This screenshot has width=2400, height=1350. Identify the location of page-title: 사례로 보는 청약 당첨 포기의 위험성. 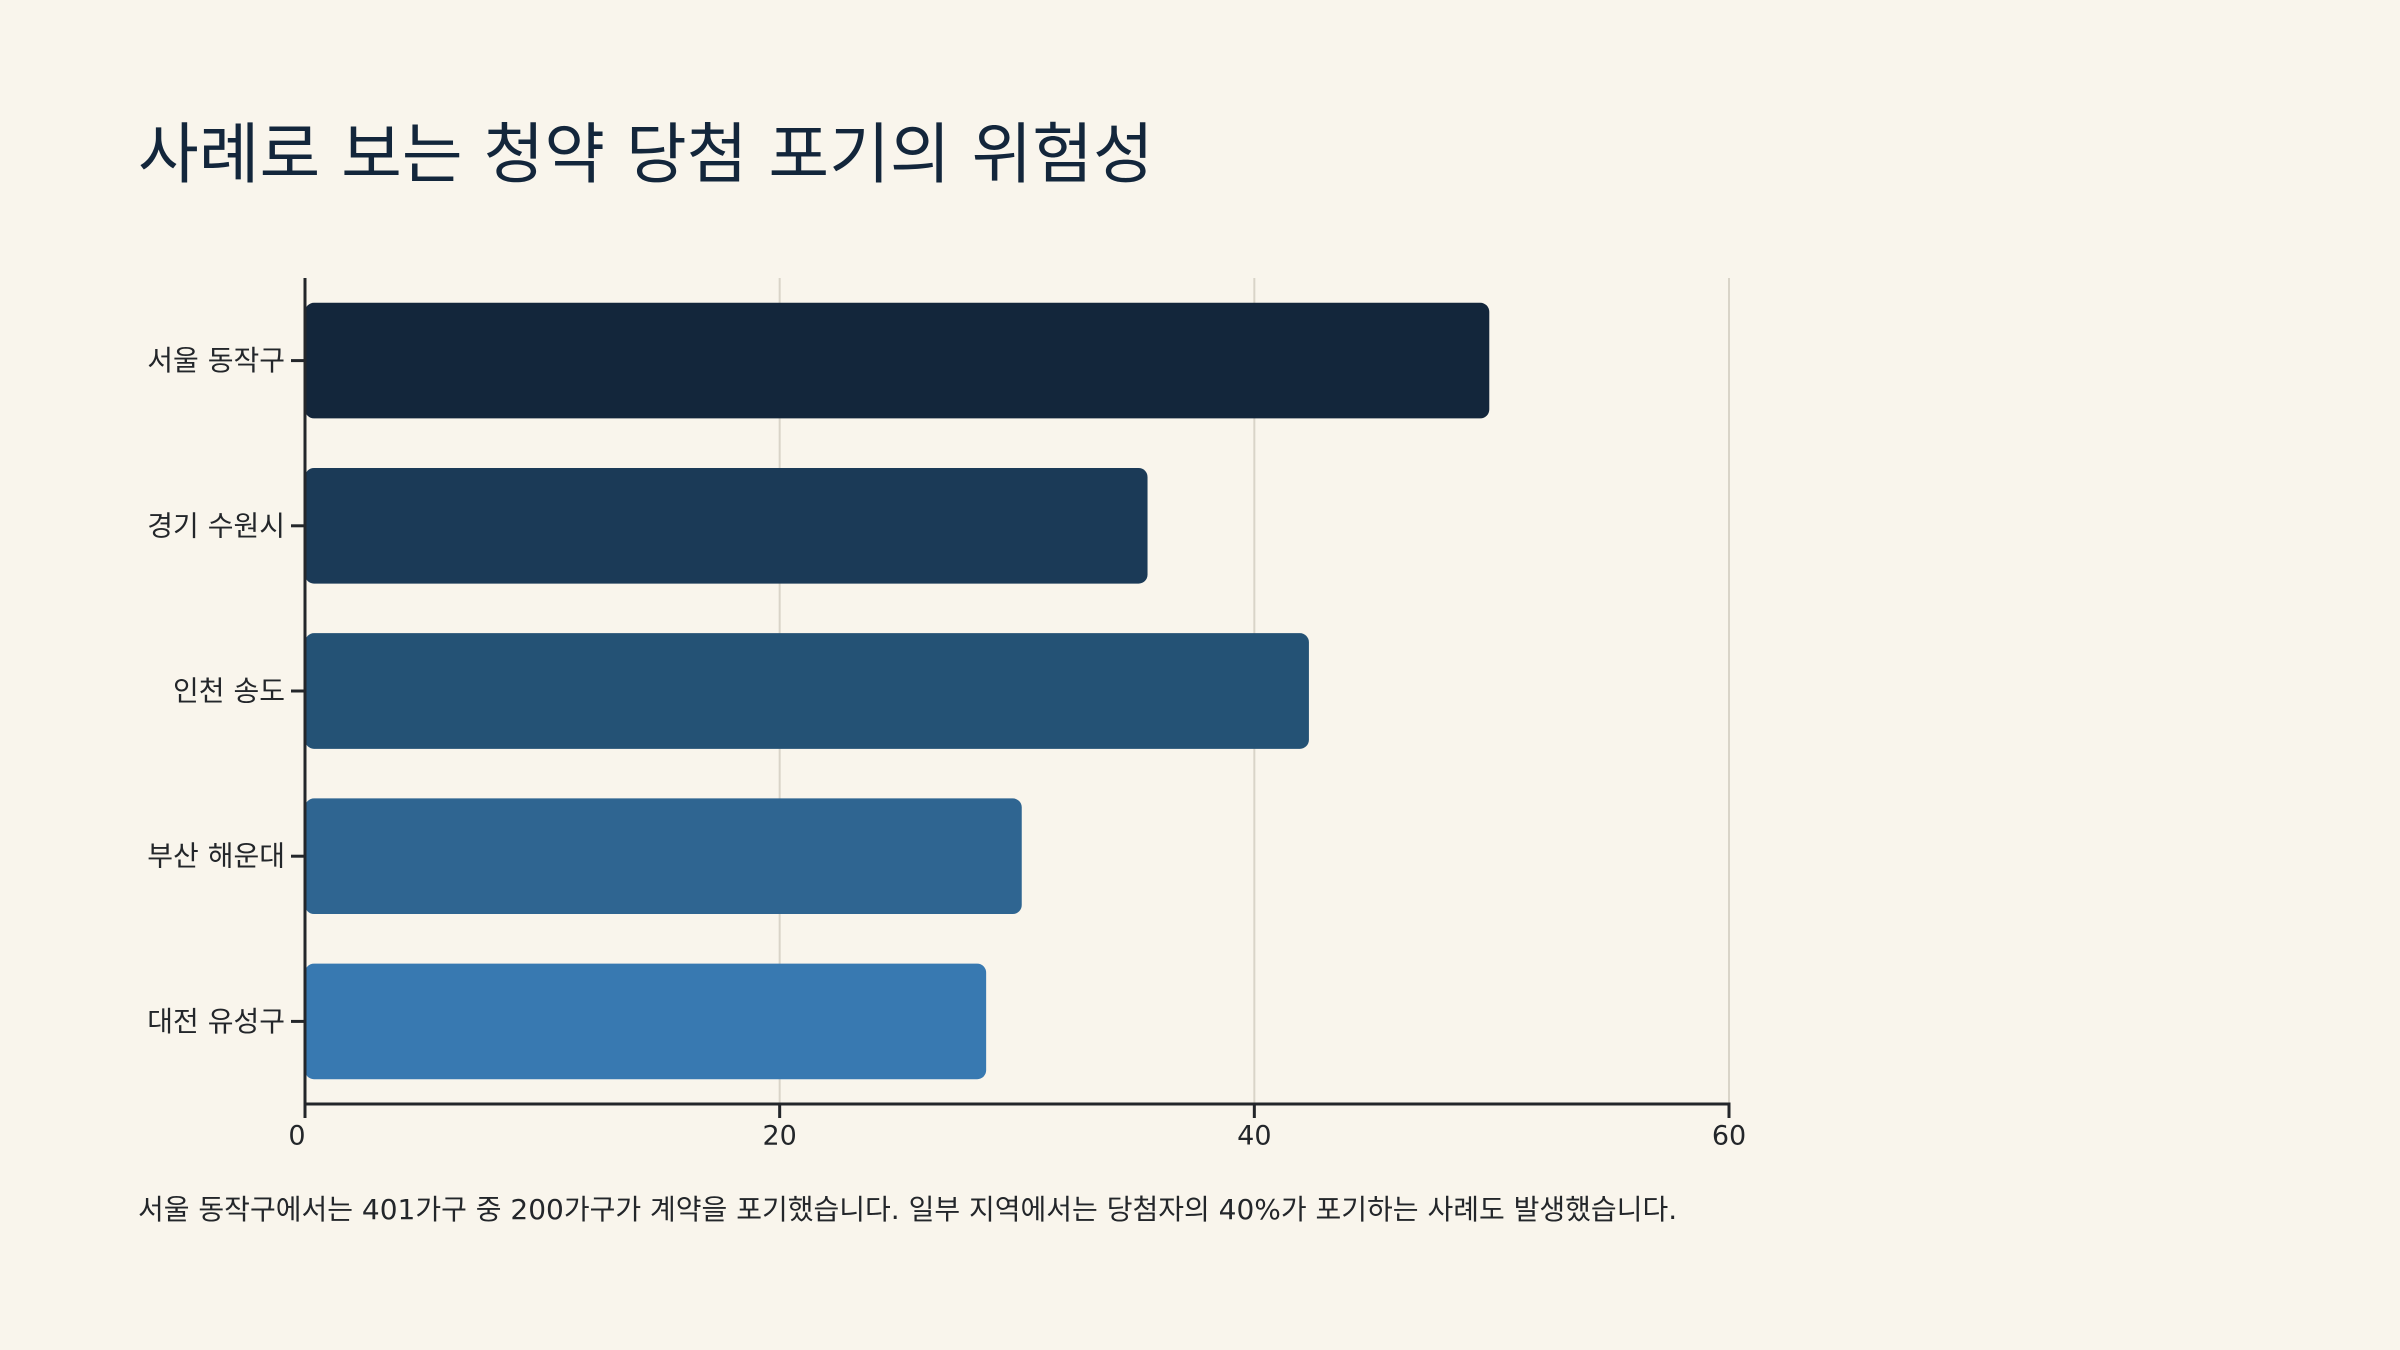
(646, 154).